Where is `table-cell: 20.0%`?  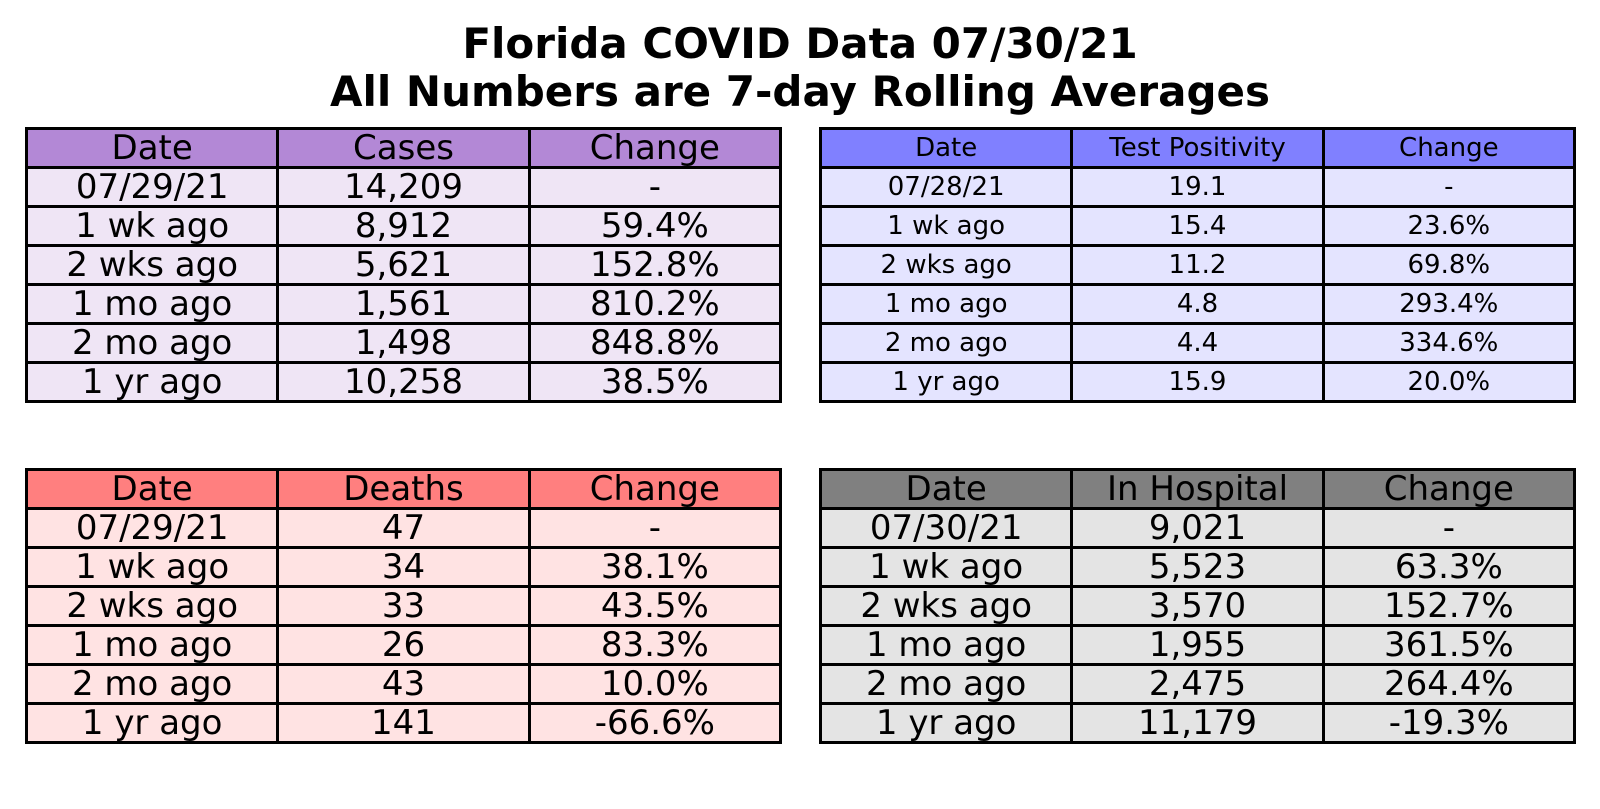 table-cell: 20.0% is located at coordinates (1449, 382).